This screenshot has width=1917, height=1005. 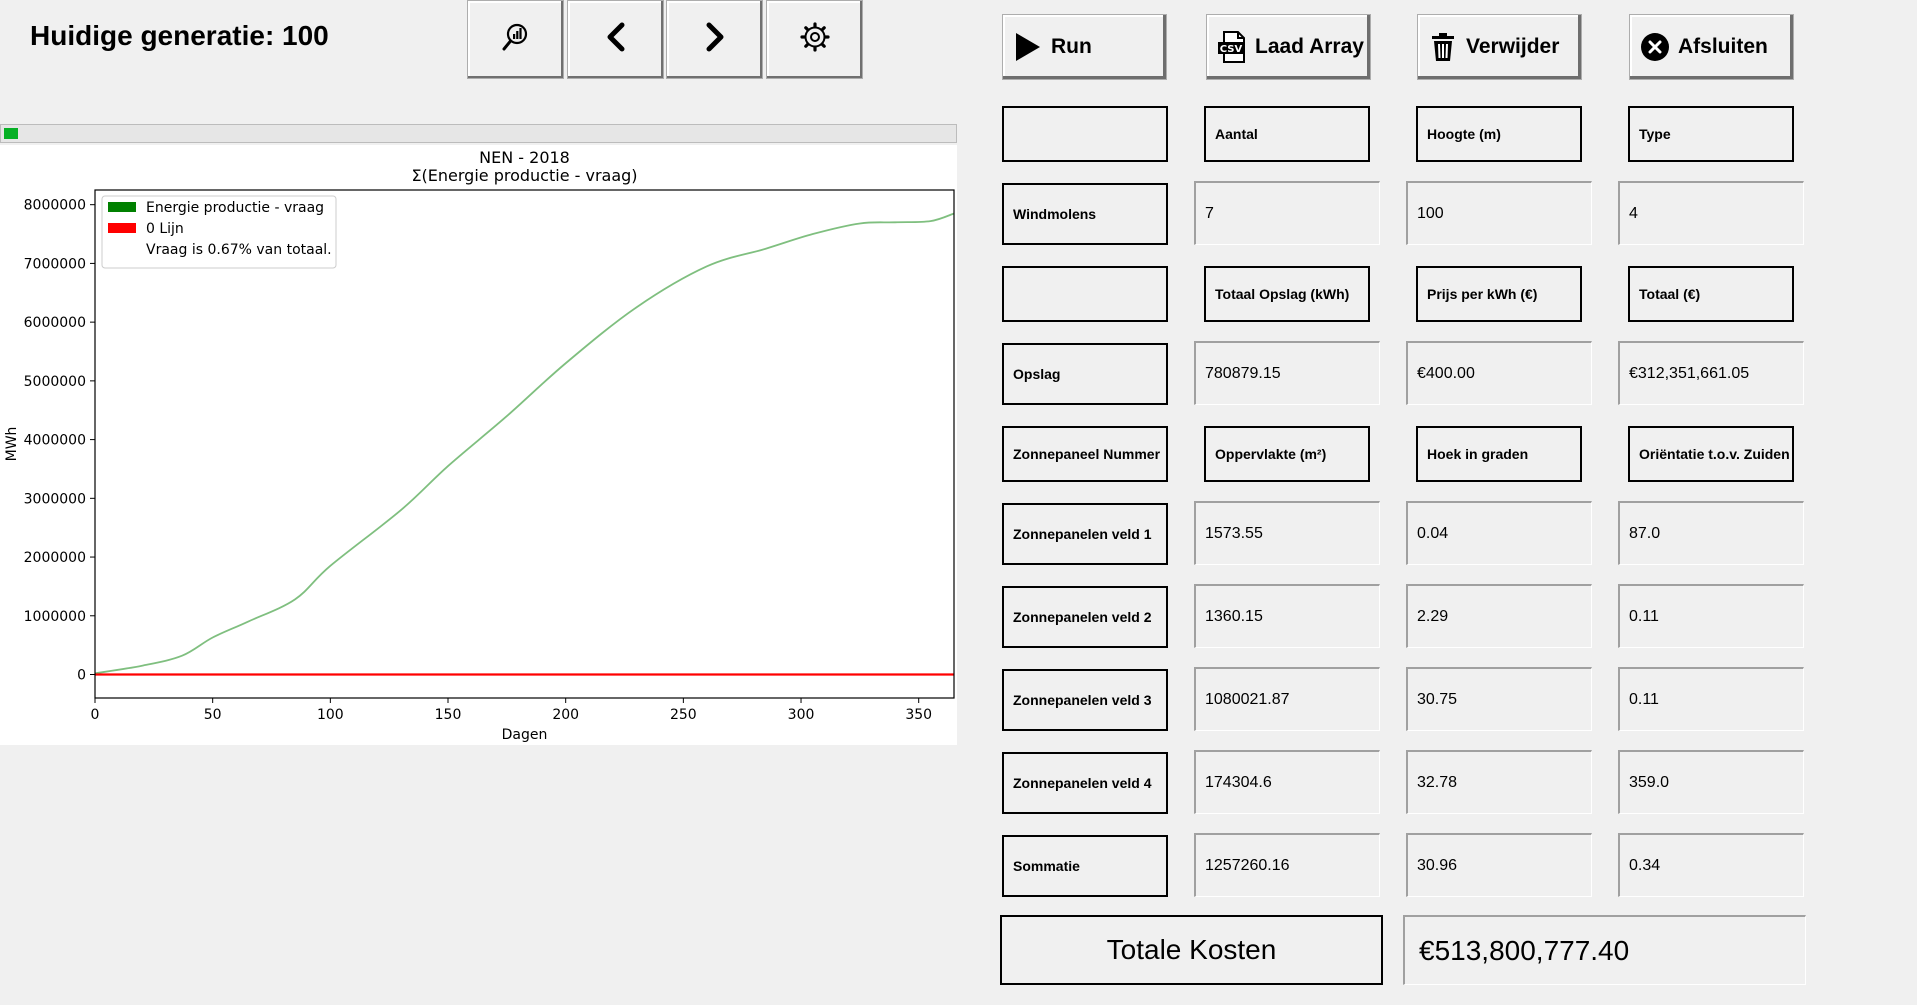 I want to click on delete-button-label: Verwijder, so click(x=1513, y=46).